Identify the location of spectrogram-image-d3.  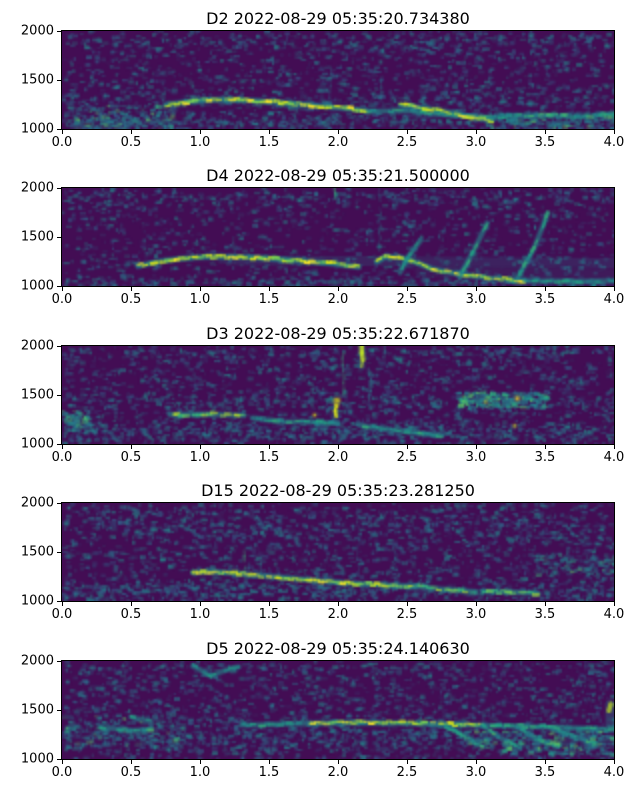
(338, 395).